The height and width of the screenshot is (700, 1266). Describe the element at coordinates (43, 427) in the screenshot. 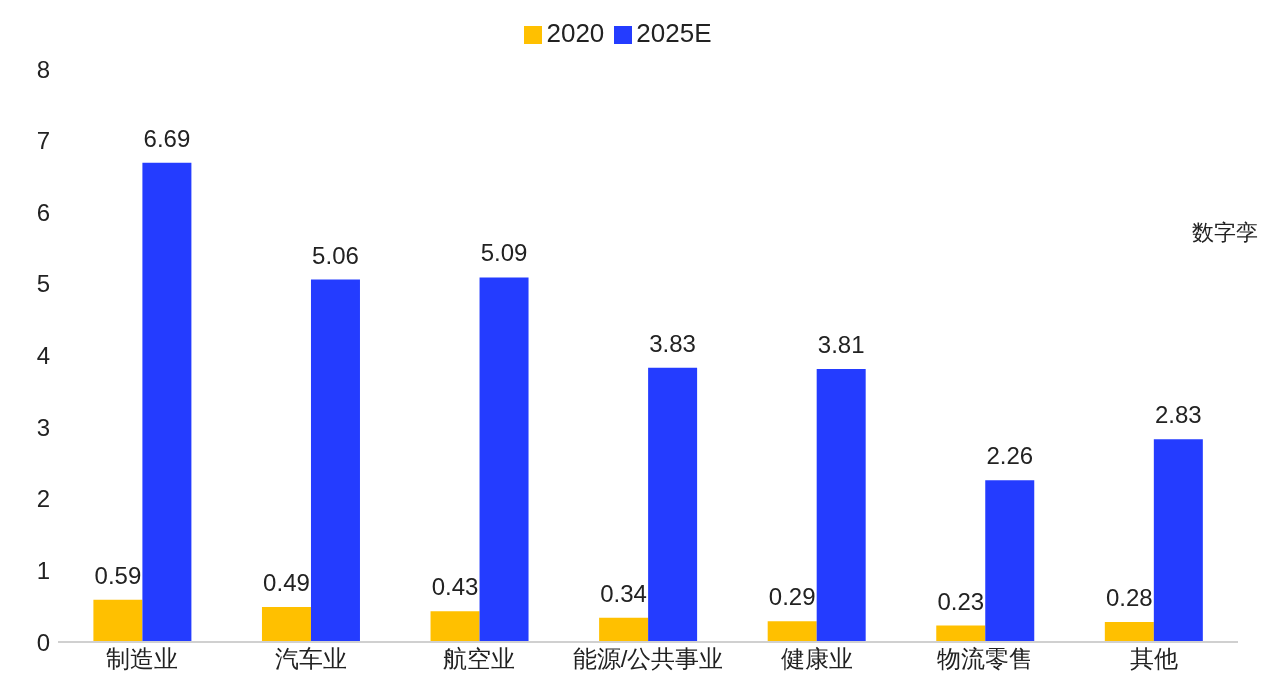

I see `y-tick-label: 3` at that location.